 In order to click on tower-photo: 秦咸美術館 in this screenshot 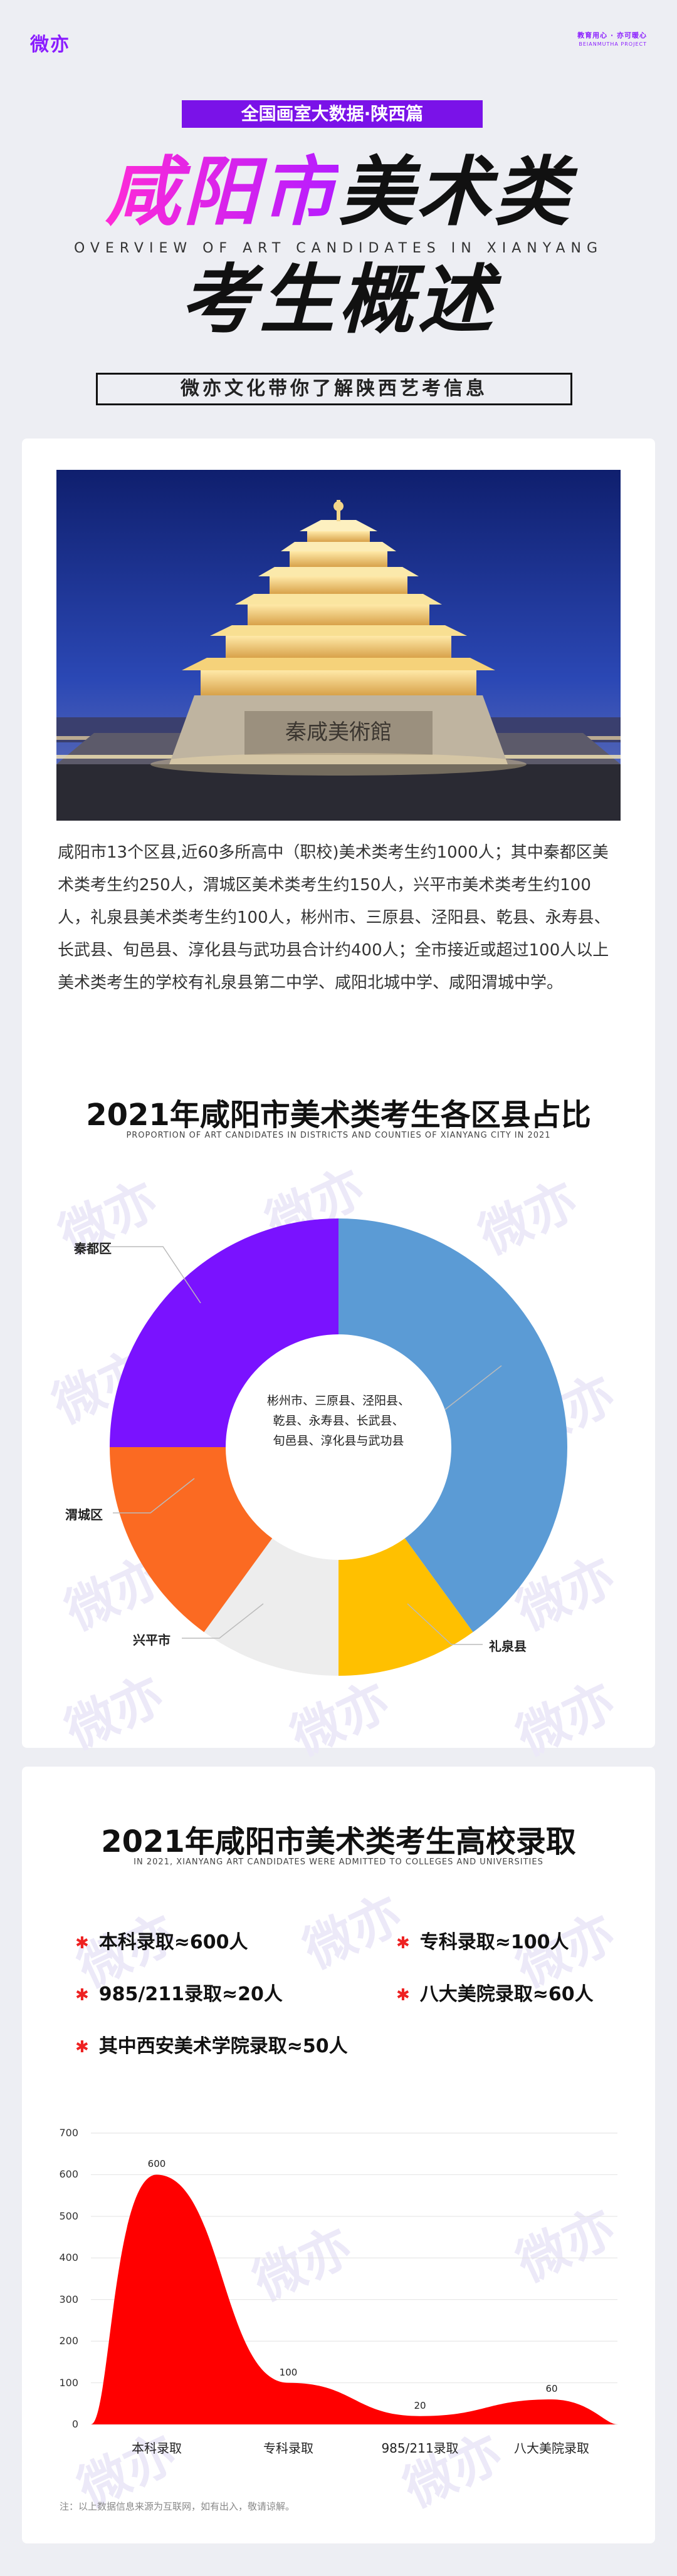, I will do `click(338, 645)`.